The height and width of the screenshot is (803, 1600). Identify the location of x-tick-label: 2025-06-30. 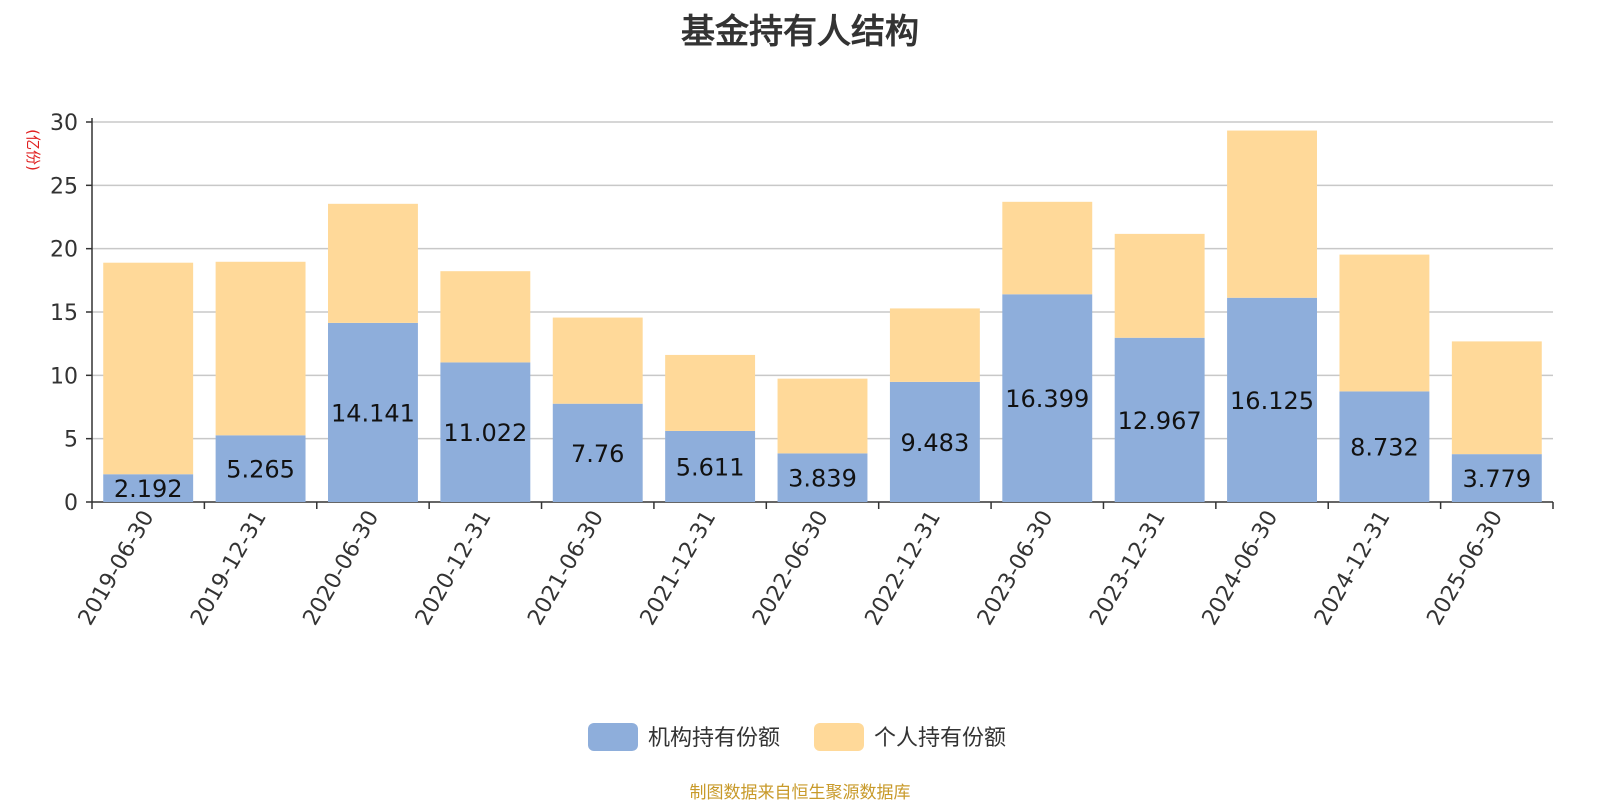
(1465, 568).